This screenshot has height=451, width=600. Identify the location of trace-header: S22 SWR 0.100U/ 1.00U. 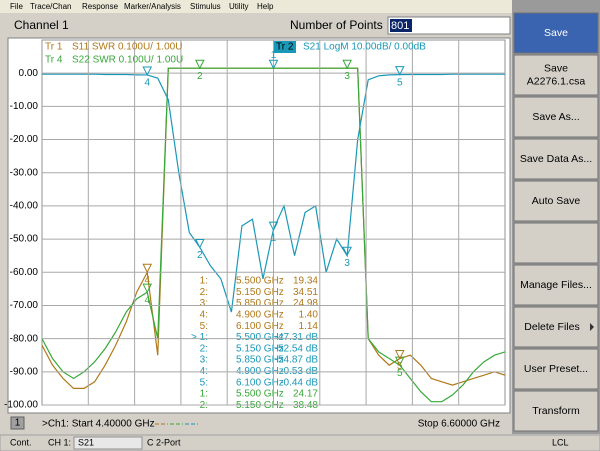
(127, 60).